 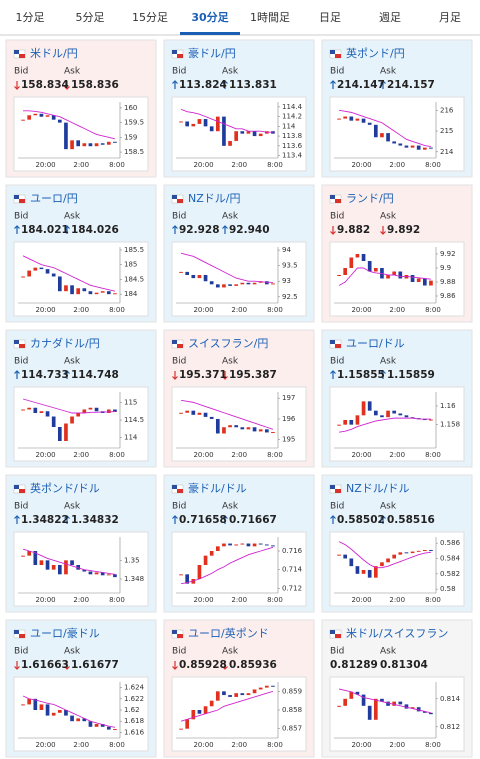 I want to click on ask-price: 92.940, so click(x=249, y=230).